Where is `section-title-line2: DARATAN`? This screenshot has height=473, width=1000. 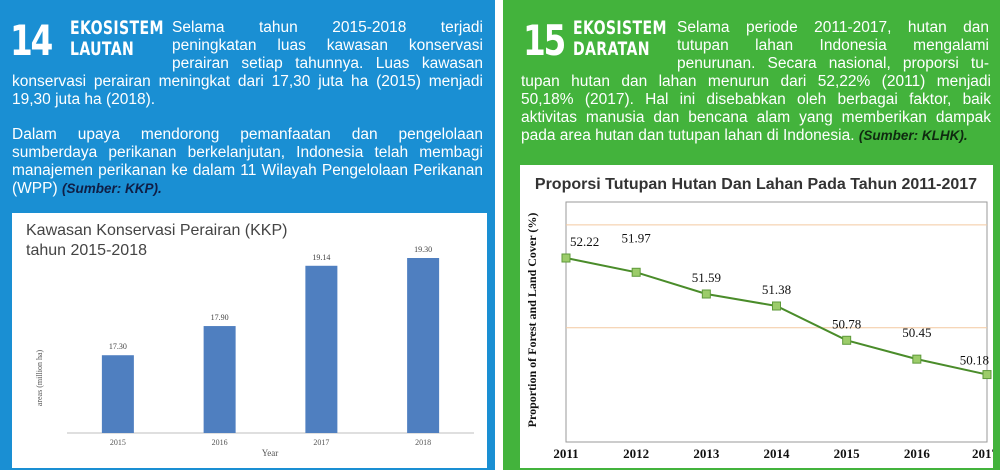
section-title-line2: DARATAN is located at coordinates (611, 49).